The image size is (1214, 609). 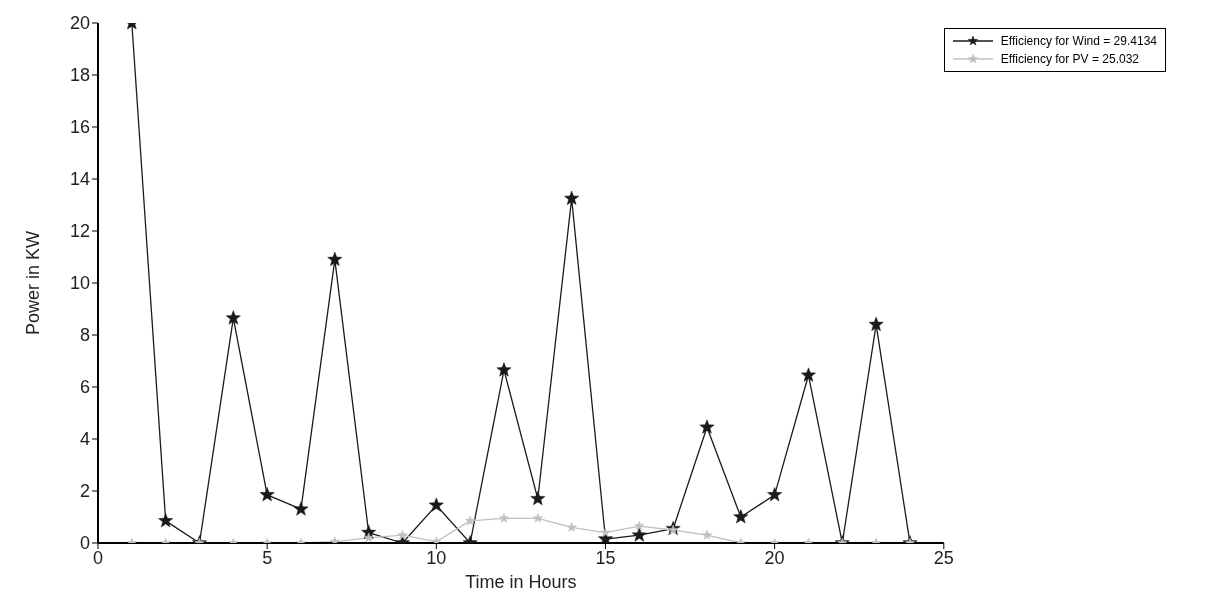 What do you see at coordinates (79, 127) in the screenshot?
I see `y-tick-label: 16` at bounding box center [79, 127].